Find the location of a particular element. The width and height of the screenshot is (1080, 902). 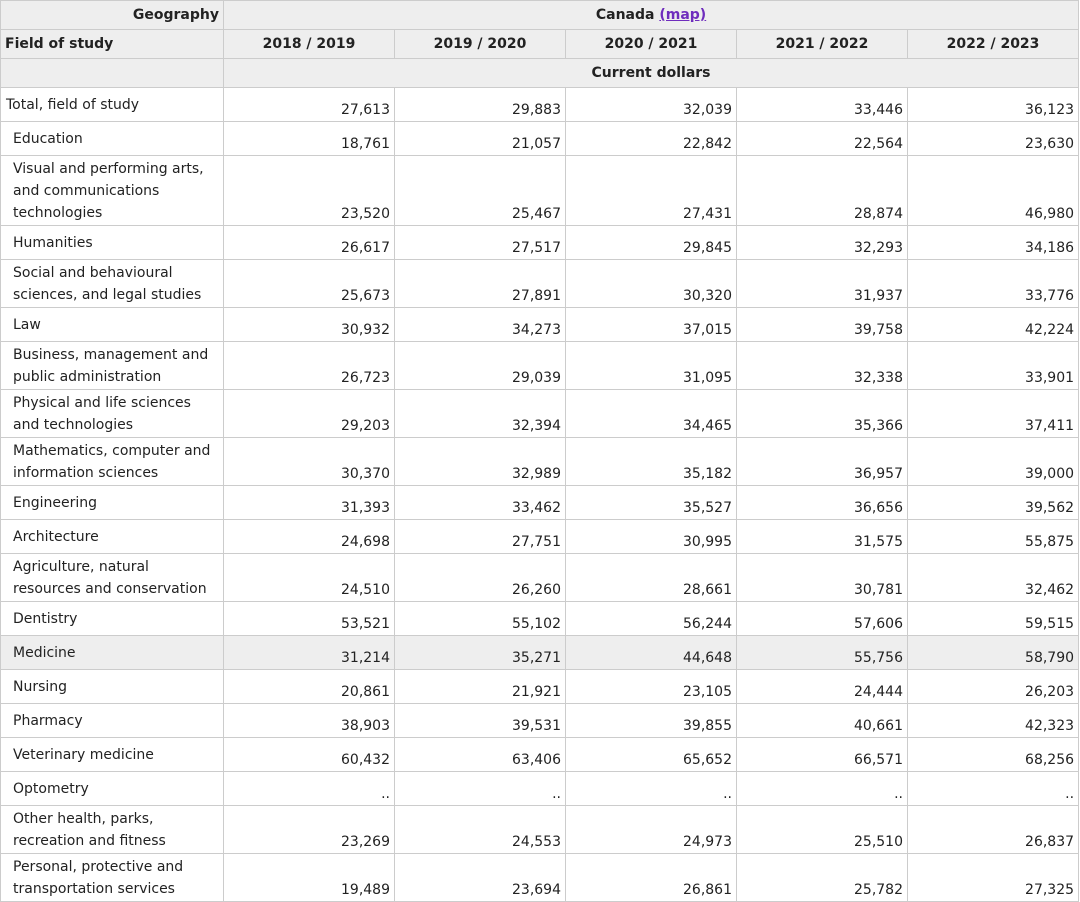

year-header: 2018 / 2019 is located at coordinates (309, 44).